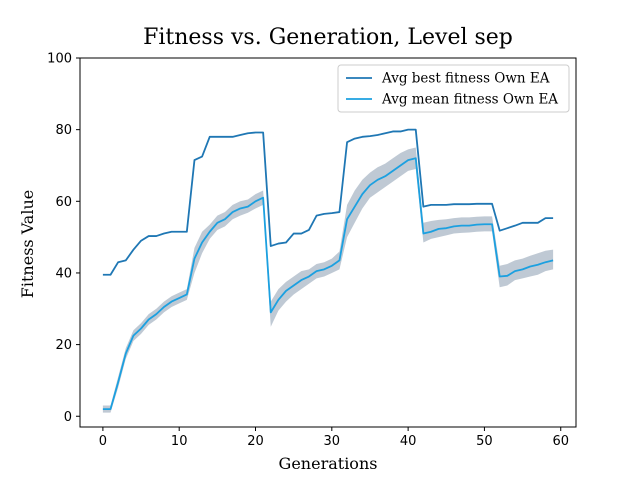 This screenshot has width=640, height=480. Describe the element at coordinates (469, 100) in the screenshot. I see `legend-entry: Avg mean fitness Own EA` at that location.